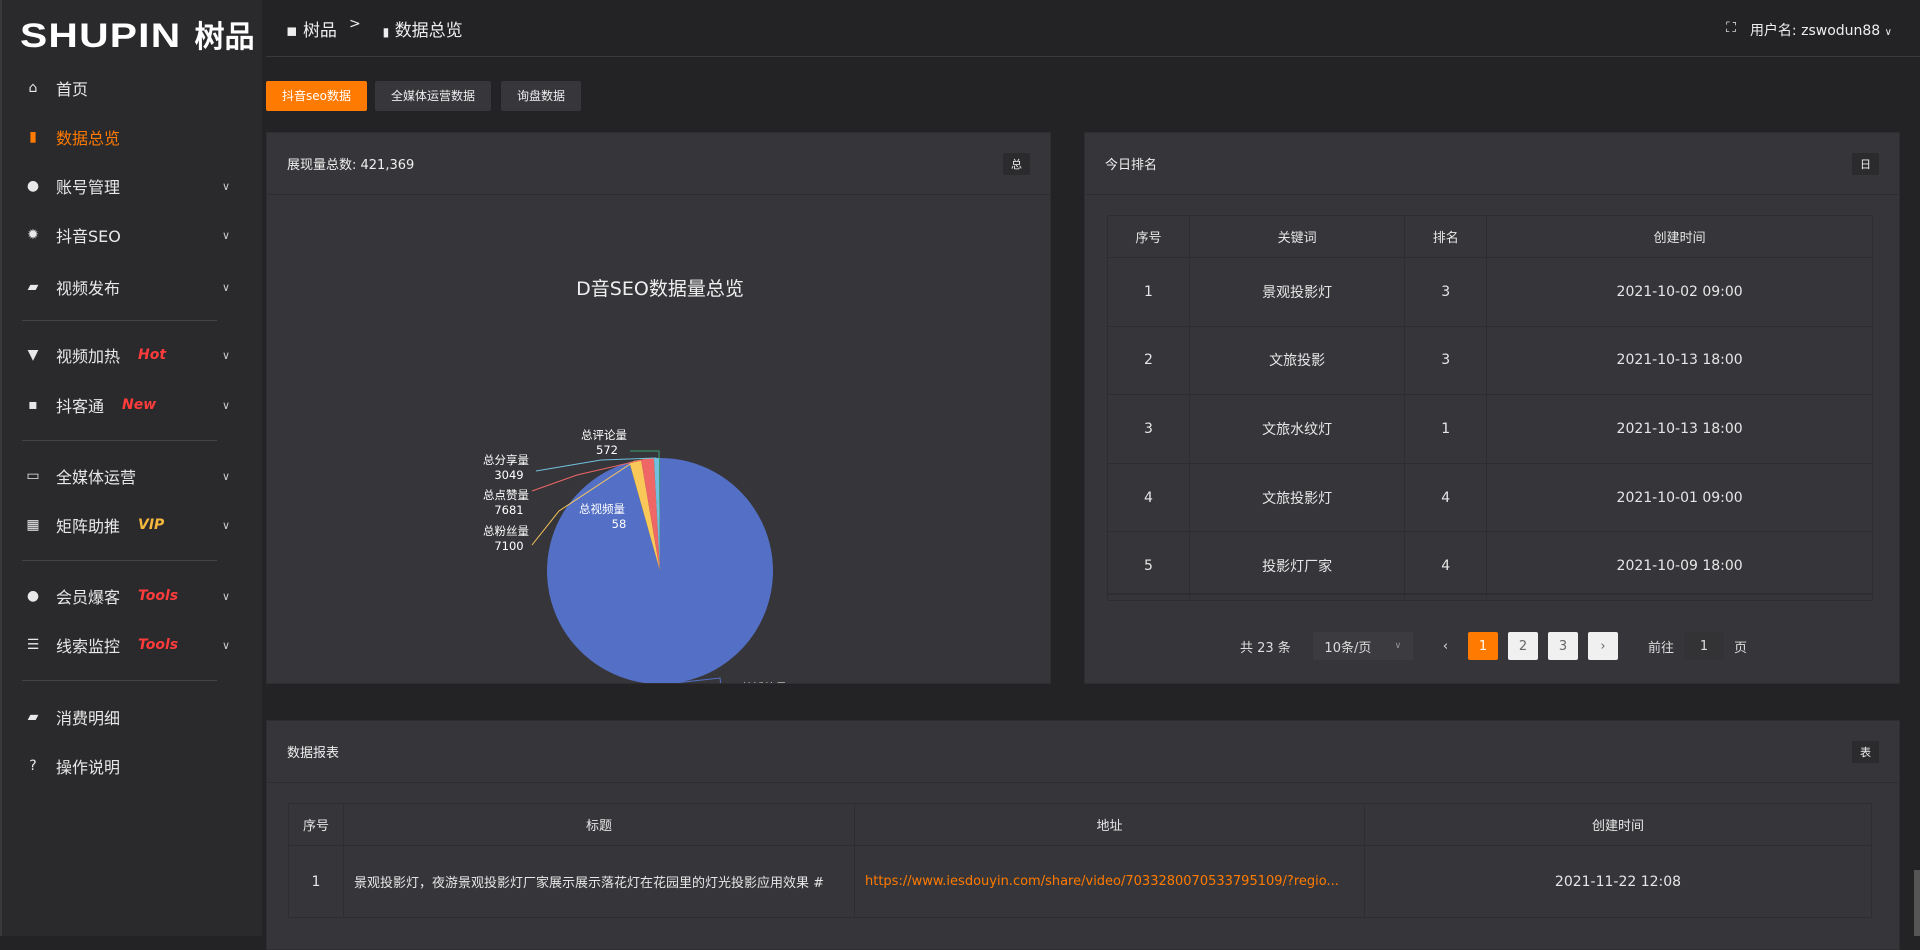 The width and height of the screenshot is (1920, 950). What do you see at coordinates (374, 28) in the screenshot?
I see `breadcrumb: ▪ 树品 > ▮ 数据总览` at bounding box center [374, 28].